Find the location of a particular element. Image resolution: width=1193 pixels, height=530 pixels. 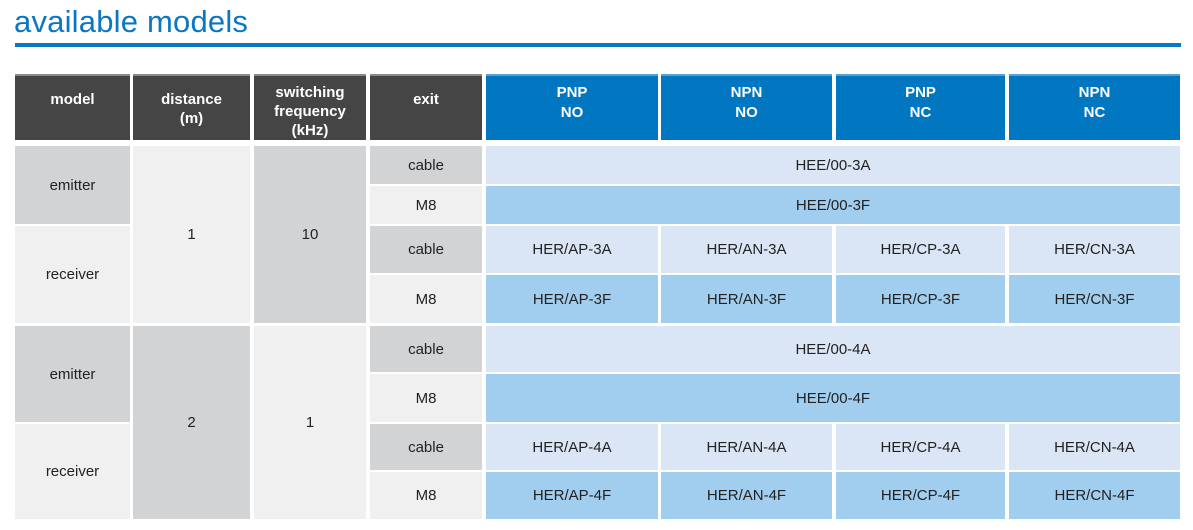

model-code: HER/AN-3F is located at coordinates (746, 299).